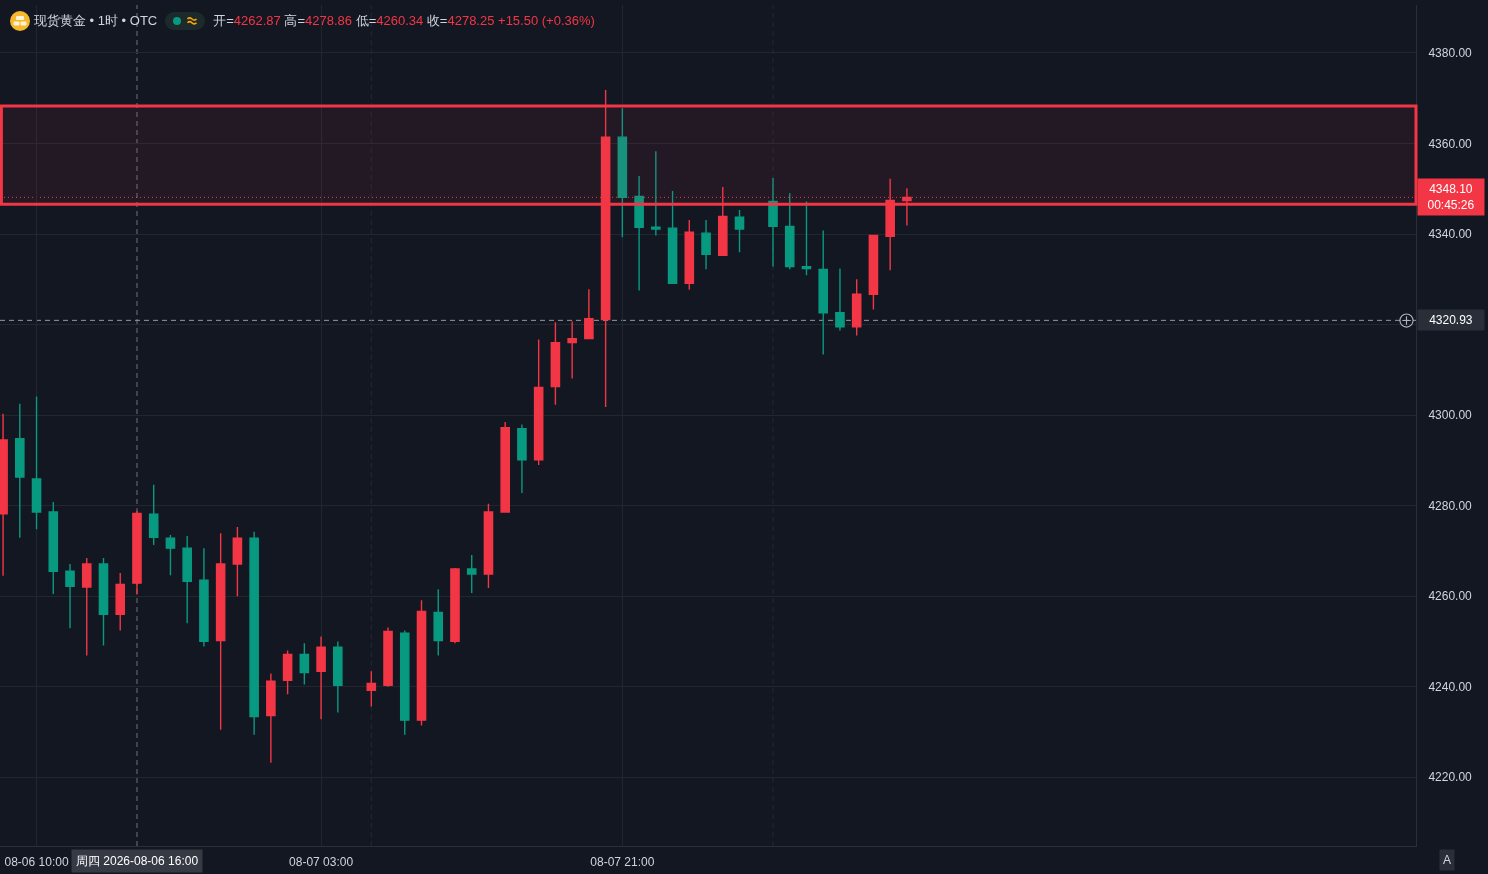  What do you see at coordinates (1451, 197) in the screenshot?
I see `ref-line-label: 4348.10 00:45:26` at bounding box center [1451, 197].